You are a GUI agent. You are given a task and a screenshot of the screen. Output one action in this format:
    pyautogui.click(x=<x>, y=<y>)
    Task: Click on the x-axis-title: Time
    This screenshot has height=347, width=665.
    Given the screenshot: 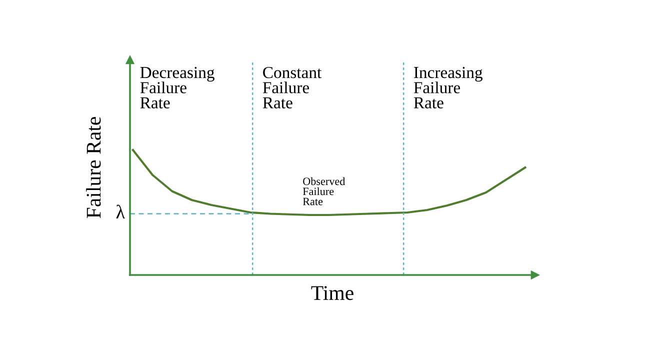 What is the action you would take?
    pyautogui.click(x=332, y=293)
    